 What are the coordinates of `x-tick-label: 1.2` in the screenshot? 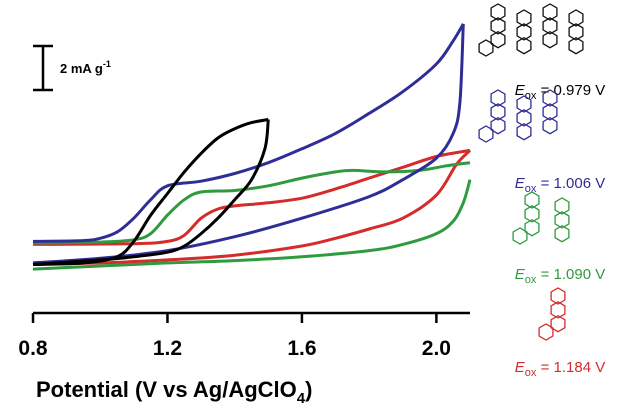 It's located at (167, 348).